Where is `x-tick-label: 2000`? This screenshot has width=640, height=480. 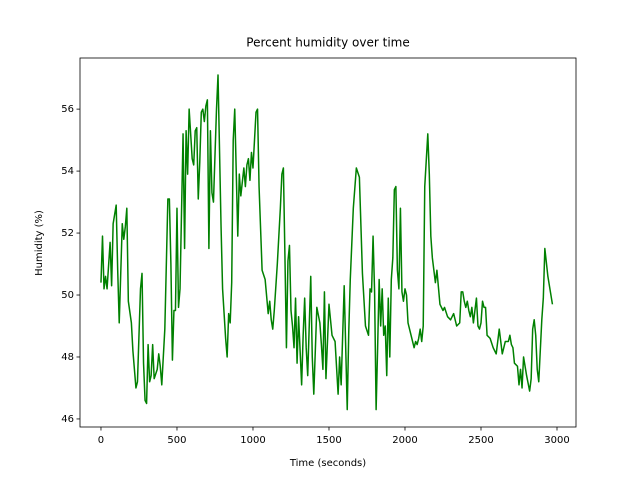
x-tick-label: 2000 is located at coordinates (404, 440).